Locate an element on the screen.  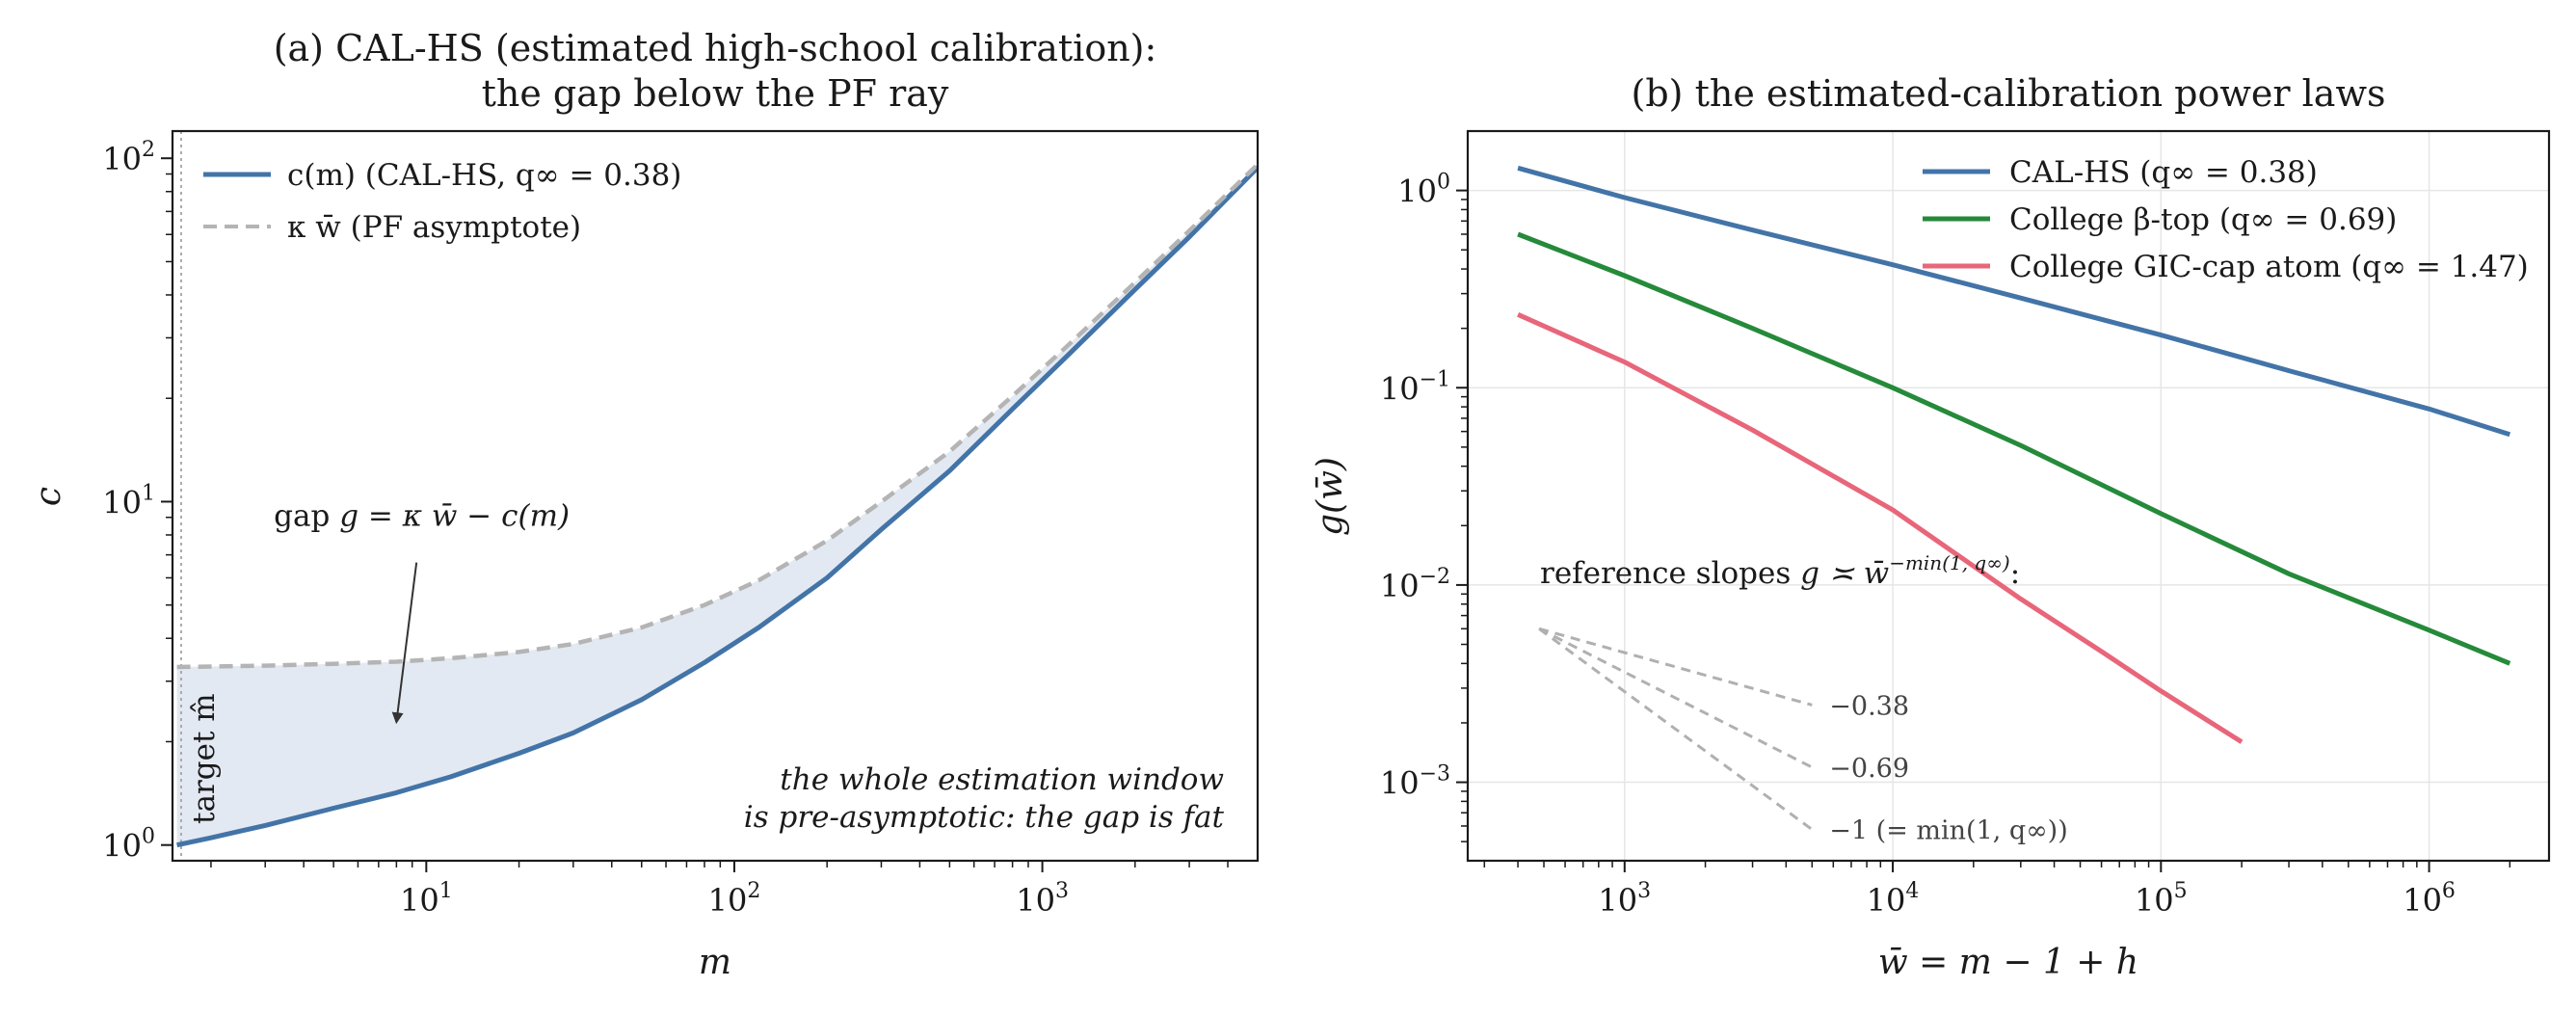
panel-a-xtick-label: 102 is located at coordinates (734, 899).